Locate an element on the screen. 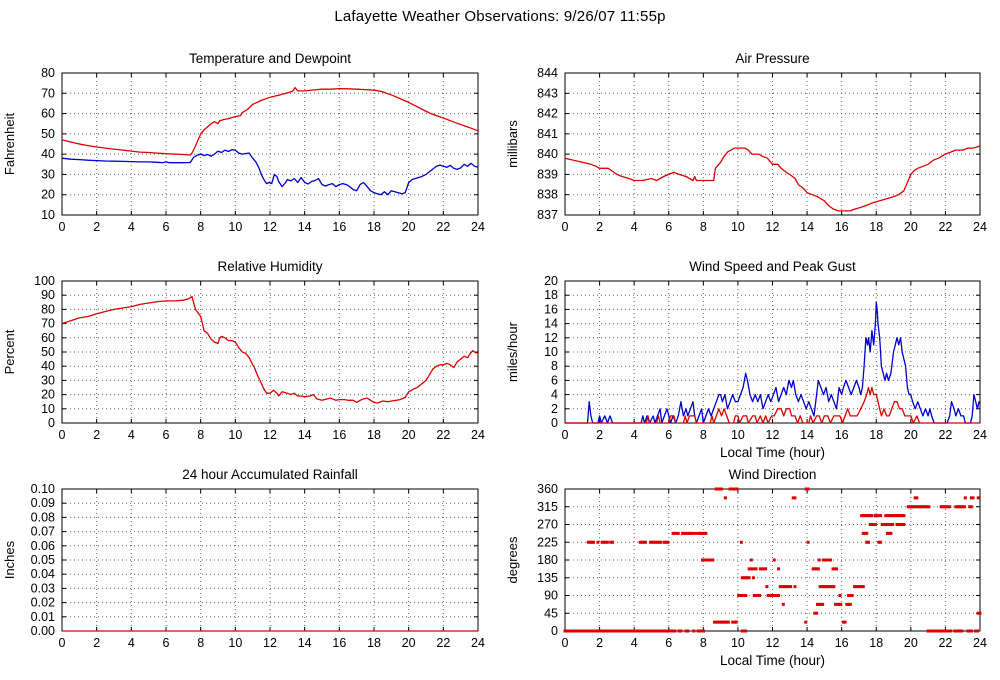 Image resolution: width=1000 pixels, height=680 pixels. y-tick-label: 0.02 is located at coordinates (43, 603).